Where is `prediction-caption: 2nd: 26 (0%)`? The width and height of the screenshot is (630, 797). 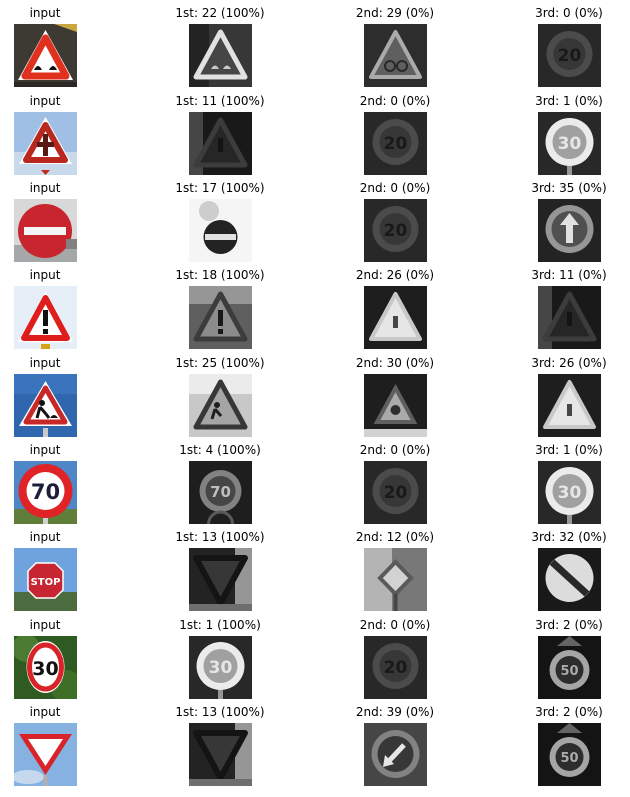
prediction-caption: 2nd: 26 (0%) is located at coordinates (395, 275).